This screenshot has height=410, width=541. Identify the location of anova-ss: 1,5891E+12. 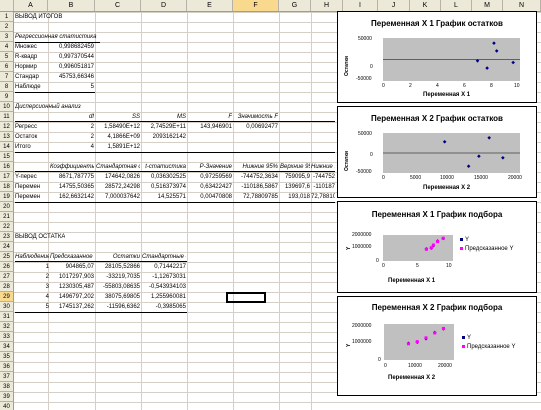
(123, 147).